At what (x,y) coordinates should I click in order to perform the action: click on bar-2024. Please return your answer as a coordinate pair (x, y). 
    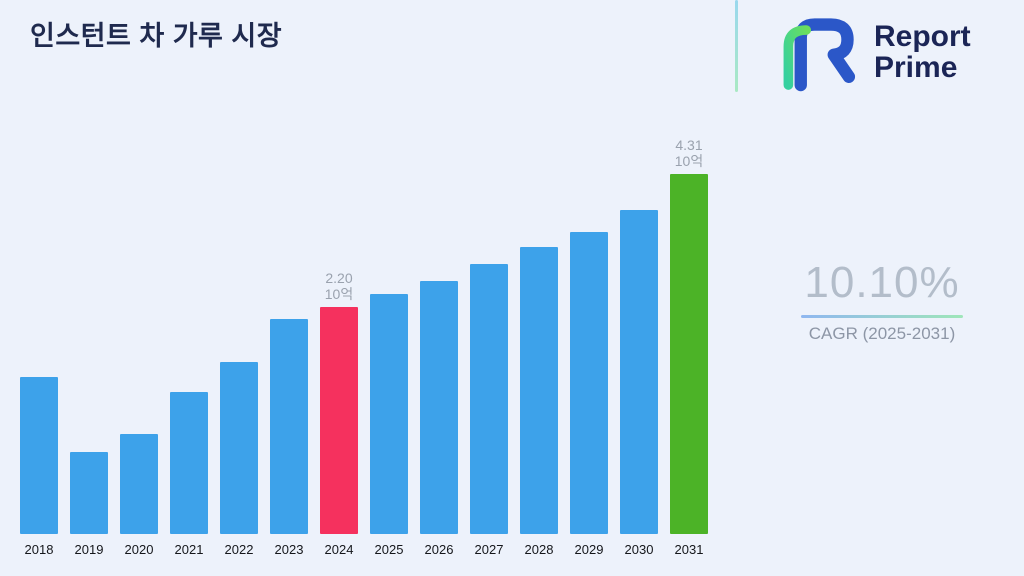
    Looking at the image, I should click on (339, 420).